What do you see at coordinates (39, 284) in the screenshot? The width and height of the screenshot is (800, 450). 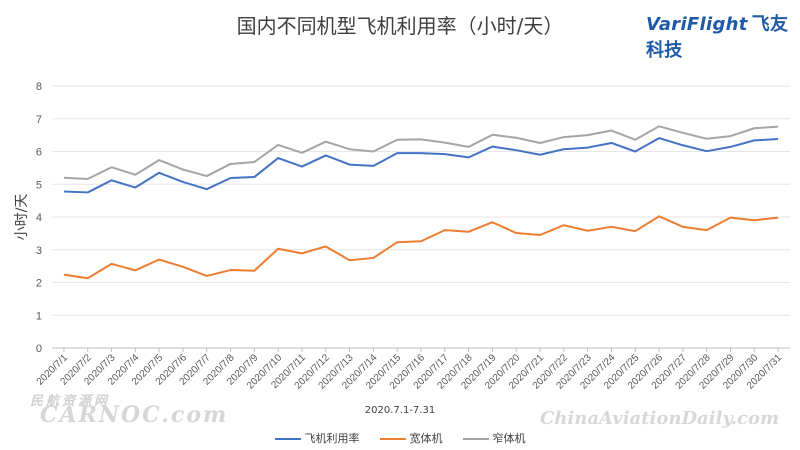 I see `y-tick-label: 2` at bounding box center [39, 284].